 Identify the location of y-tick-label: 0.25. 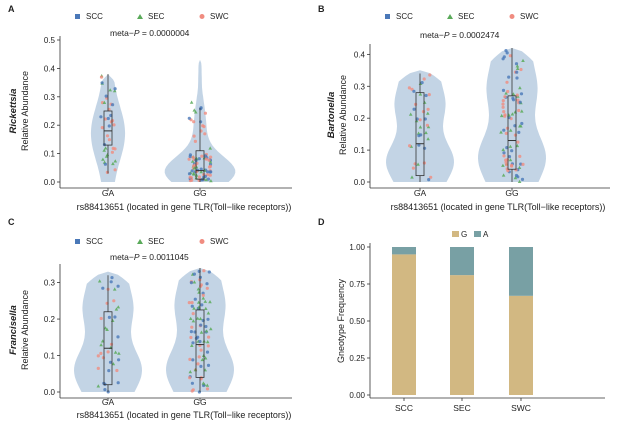
(357, 358).